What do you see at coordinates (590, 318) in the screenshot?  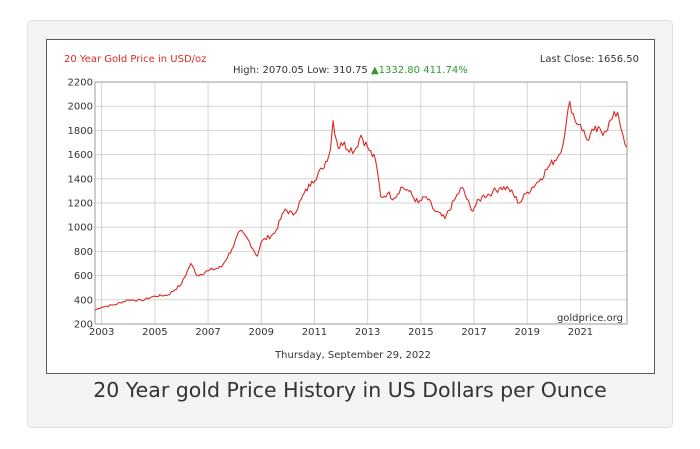 I see `watermark: goldprice.org` at bounding box center [590, 318].